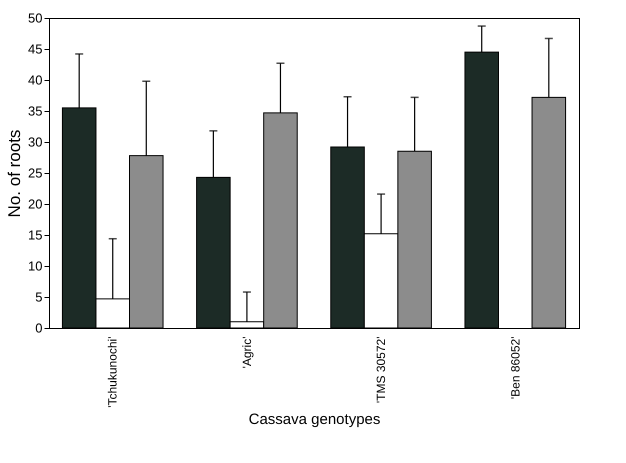 This screenshot has width=626, height=463. I want to click on y-tick-label: 20, so click(35, 204).